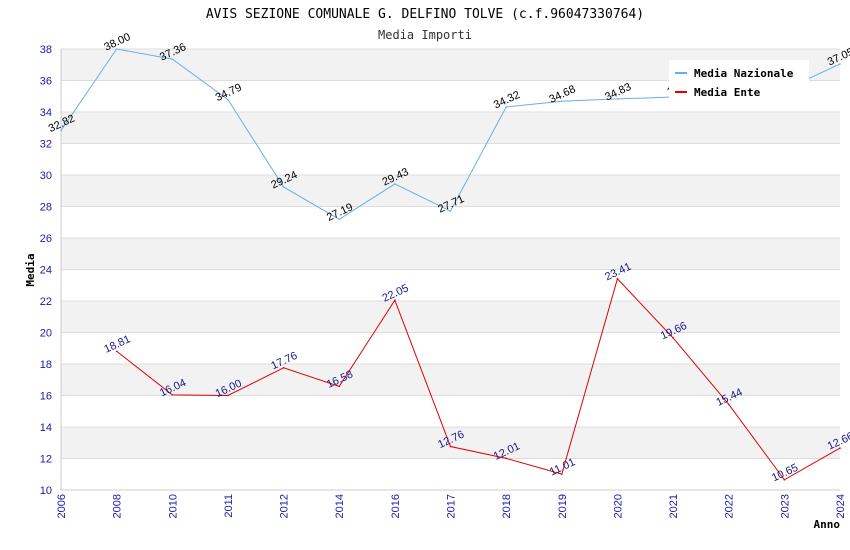 The image size is (850, 550). Describe the element at coordinates (618, 506) in the screenshot. I see `x-tick-label: 2020` at that location.